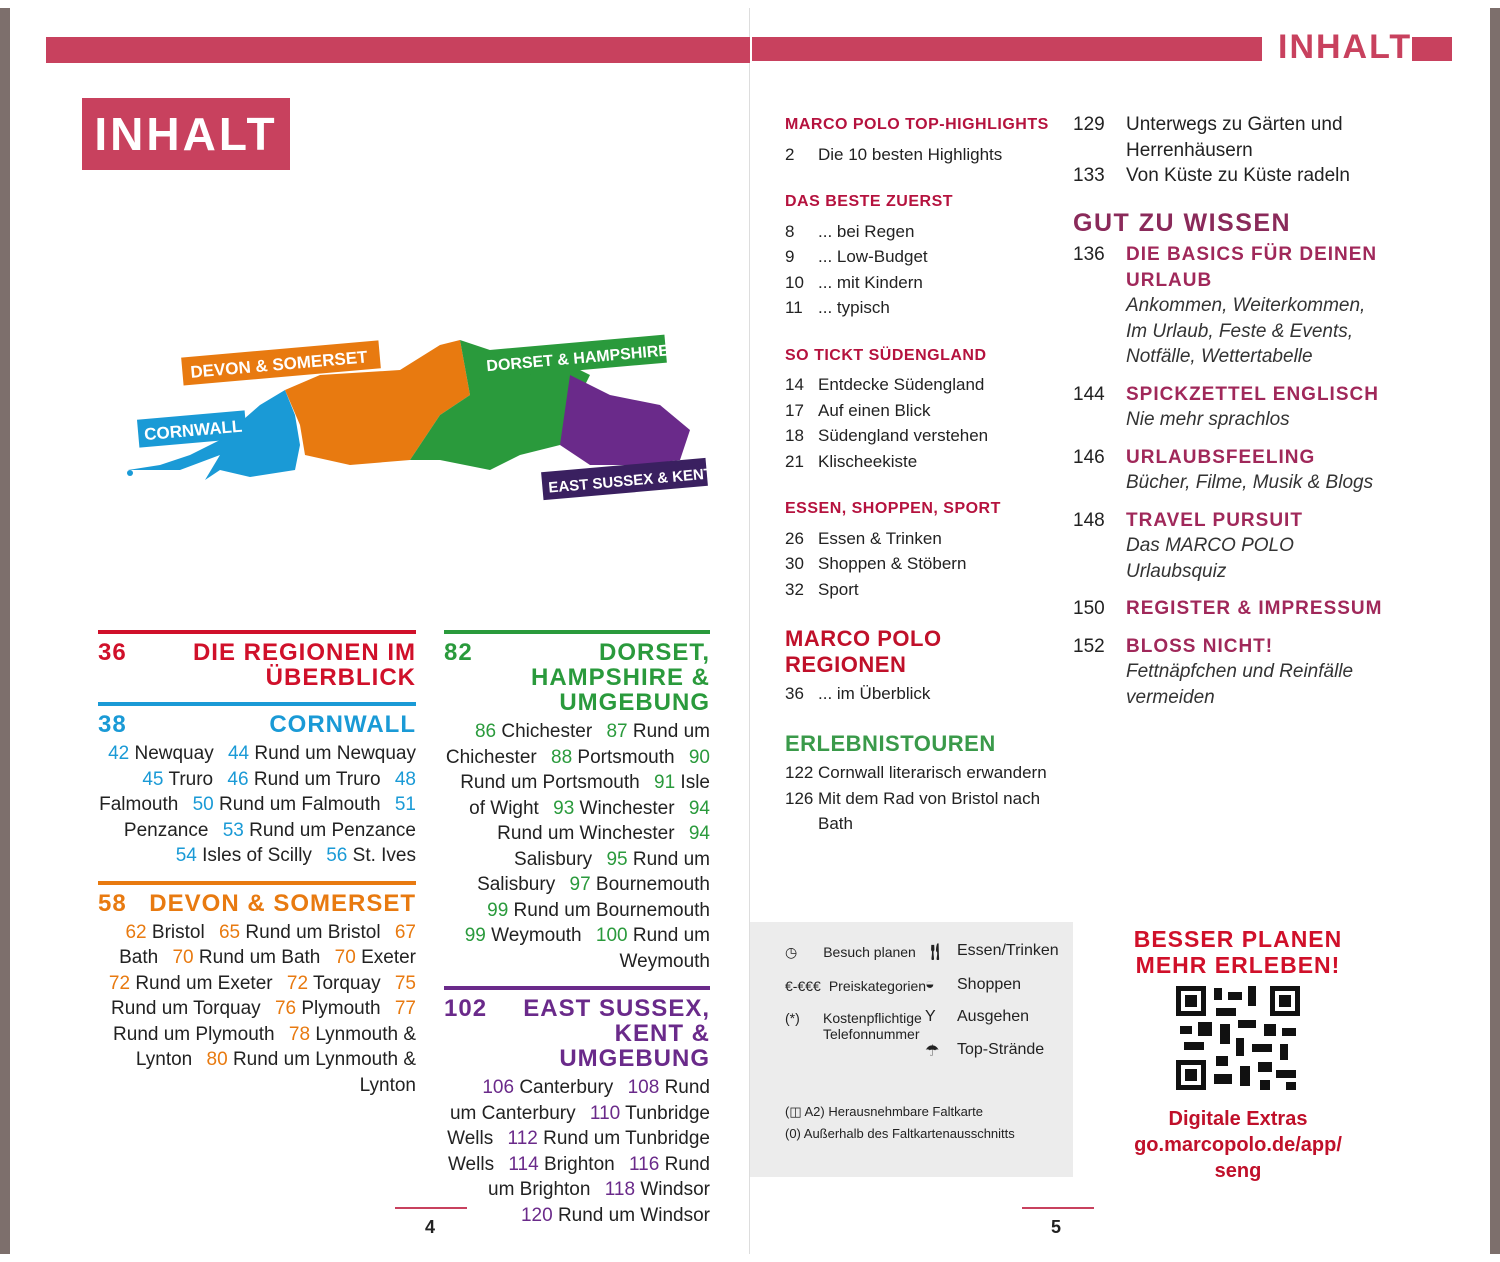  Describe the element at coordinates (335, 753) in the screenshot. I see `entry-name: Rund um Newquay` at that location.